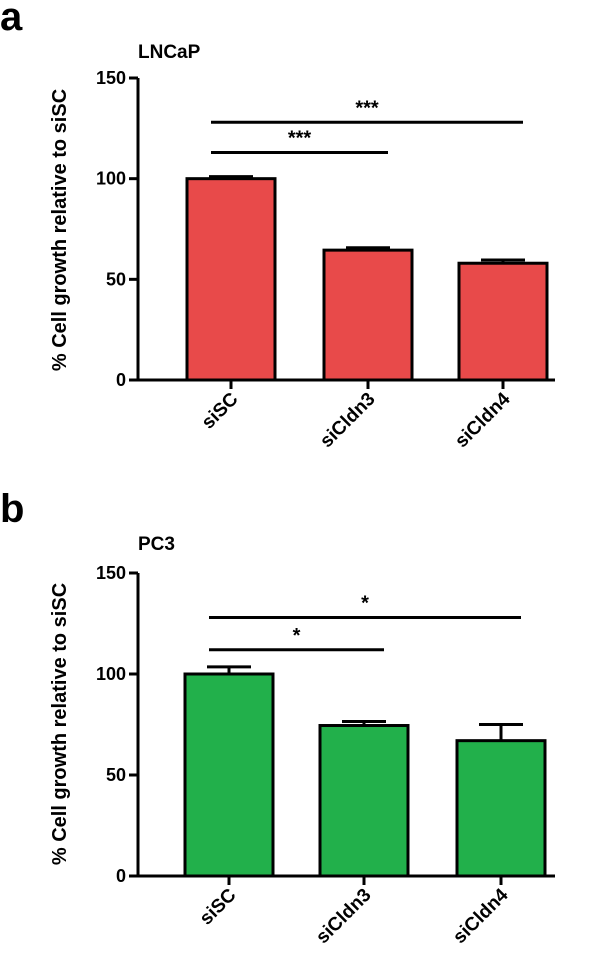  Describe the element at coordinates (365, 603) in the screenshot. I see `significance-label-0: *` at that location.